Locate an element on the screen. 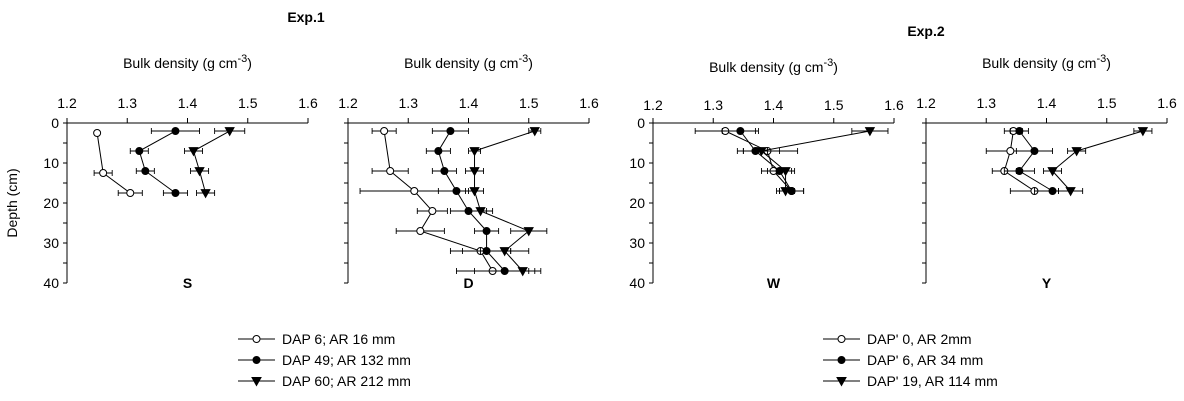 This screenshot has width=1184, height=401. panel-label-w: W is located at coordinates (774, 283).